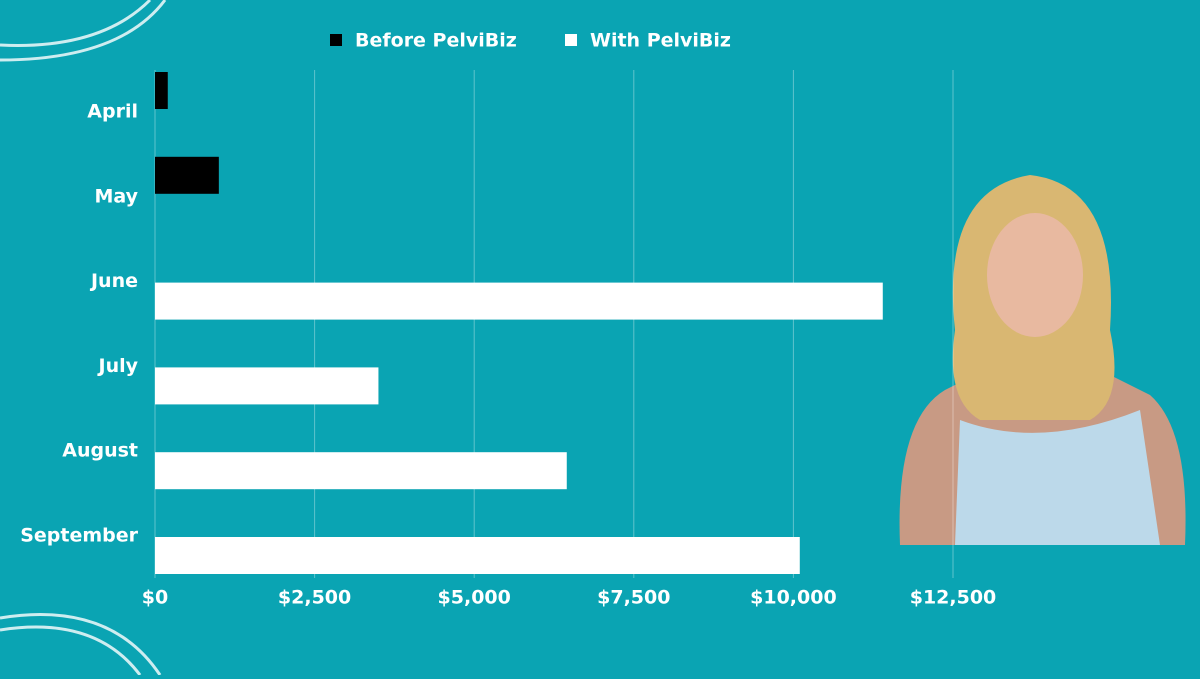 This screenshot has width=1200, height=679. What do you see at coordinates (116, 196) in the screenshot?
I see `y-tick-label: May` at bounding box center [116, 196].